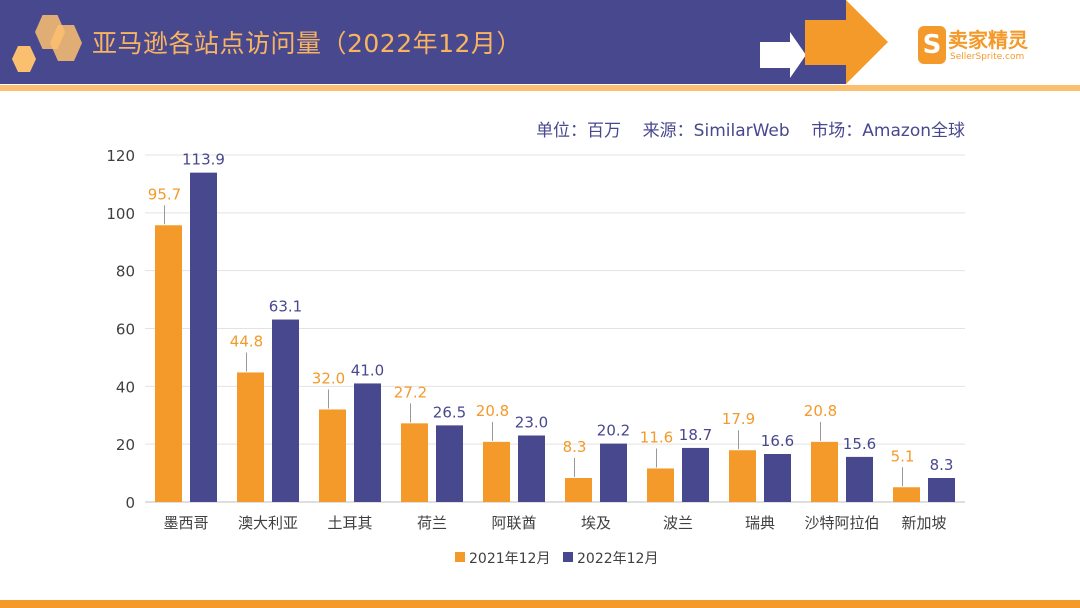 The image size is (1080, 608). I want to click on y-tick-label: 40, so click(125, 387).